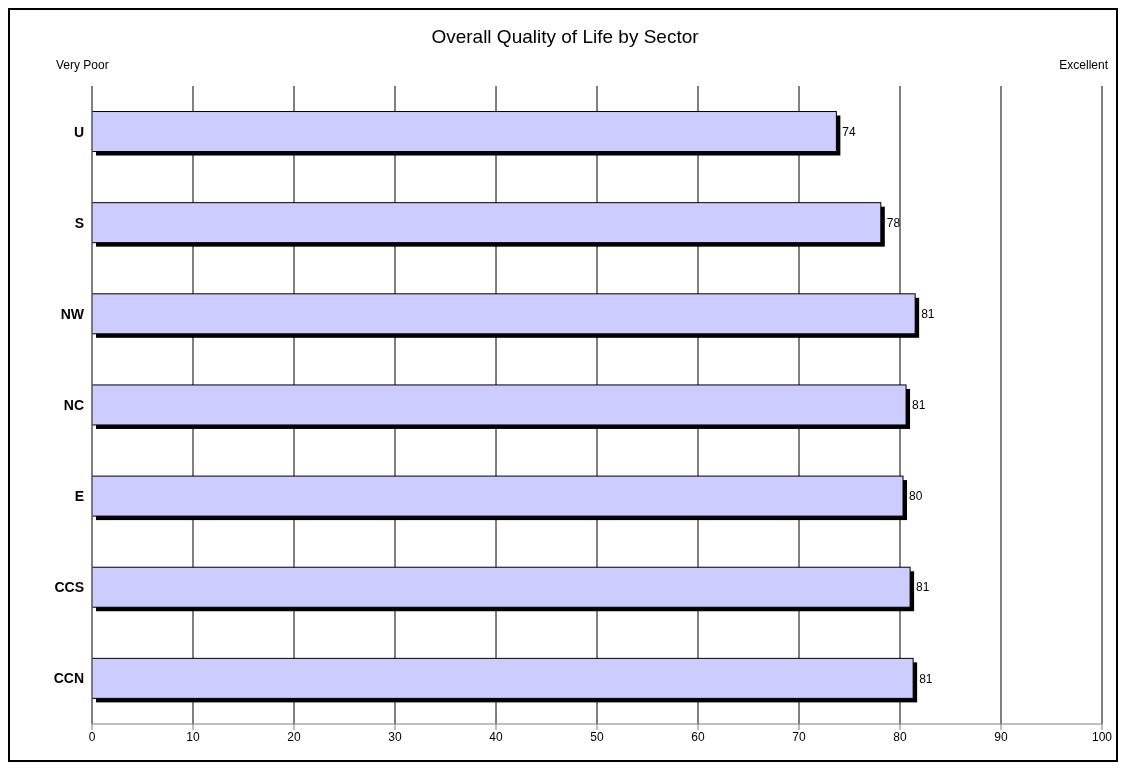 The width and height of the screenshot is (1132, 776). I want to click on data-label: 74, so click(849, 131).